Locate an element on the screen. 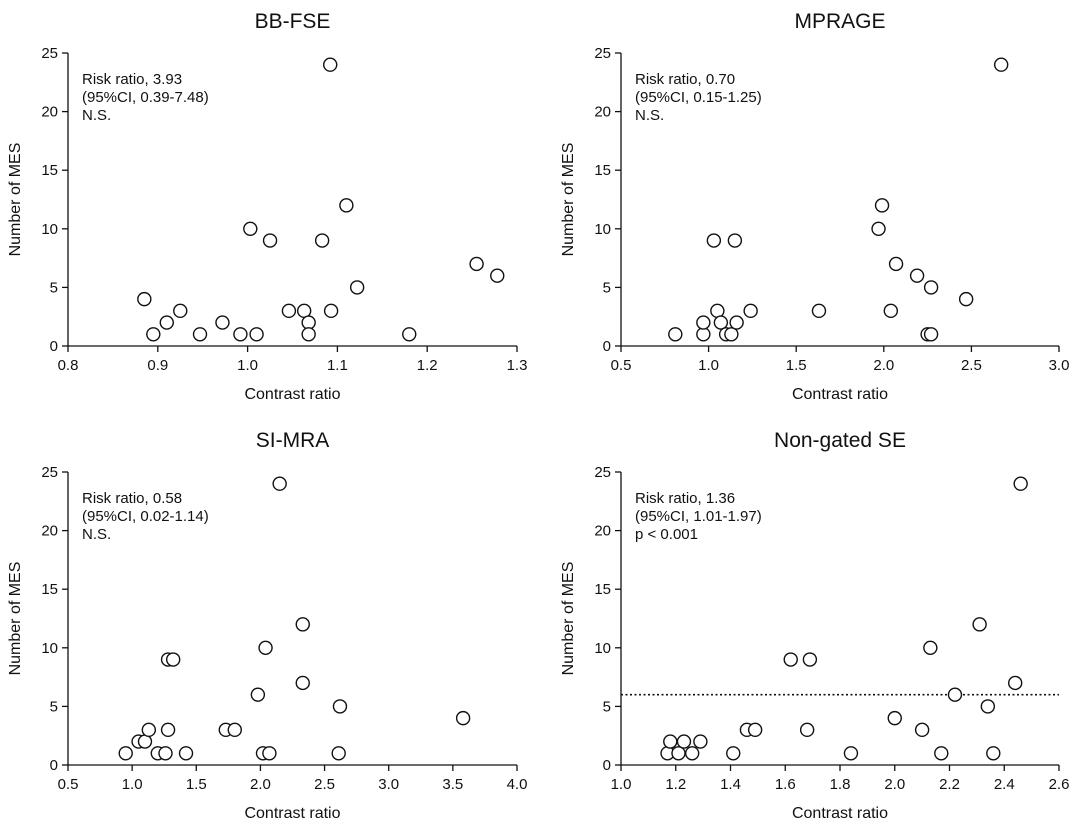 This screenshot has height=824, width=1074. x-tick-label: 1.8 is located at coordinates (840, 784).